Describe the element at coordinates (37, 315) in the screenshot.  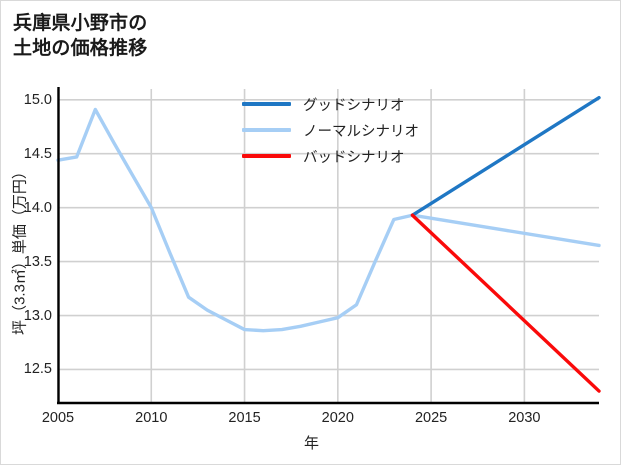
I see `y-tick-label: 13.0` at that location.